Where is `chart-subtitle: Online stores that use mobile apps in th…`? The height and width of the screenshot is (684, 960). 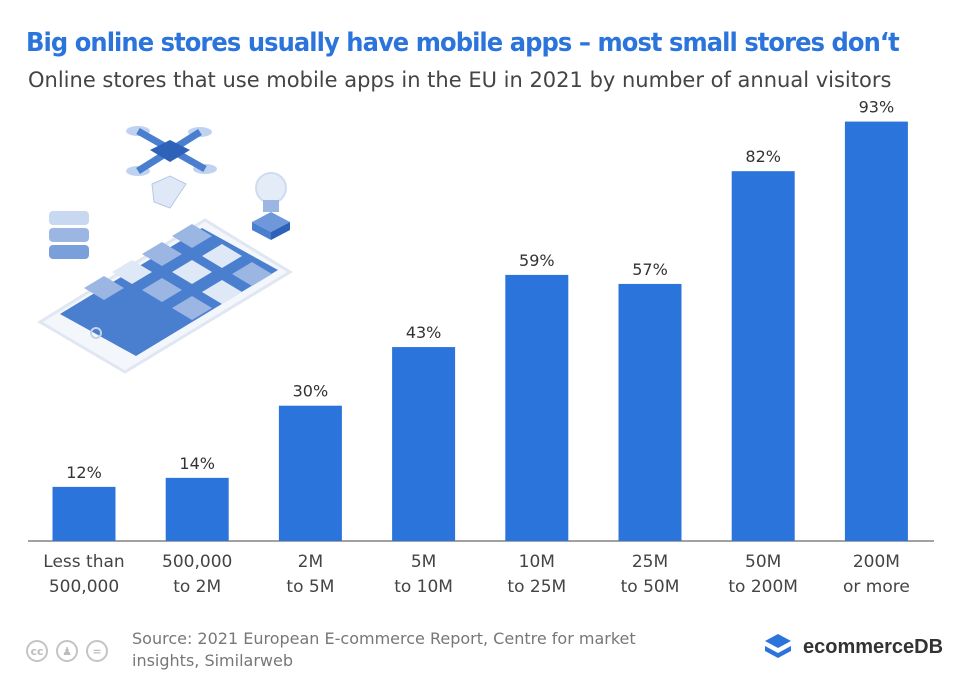
chart-subtitle: Online stores that use mobile apps in th… is located at coordinates (460, 80).